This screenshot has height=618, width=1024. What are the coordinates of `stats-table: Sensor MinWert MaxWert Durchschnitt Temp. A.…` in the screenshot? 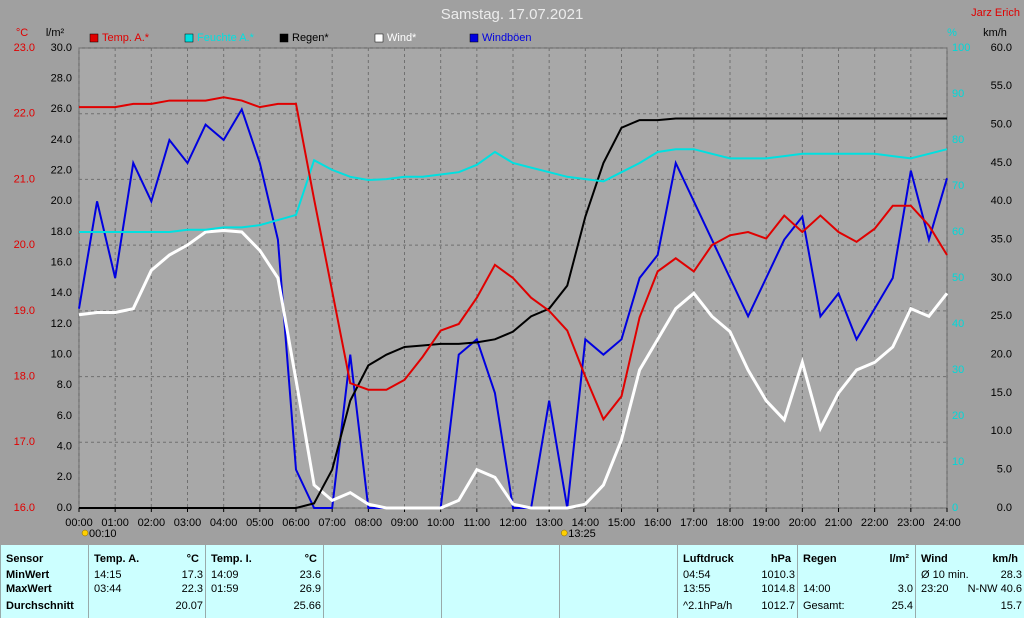 It's located at (512, 581).